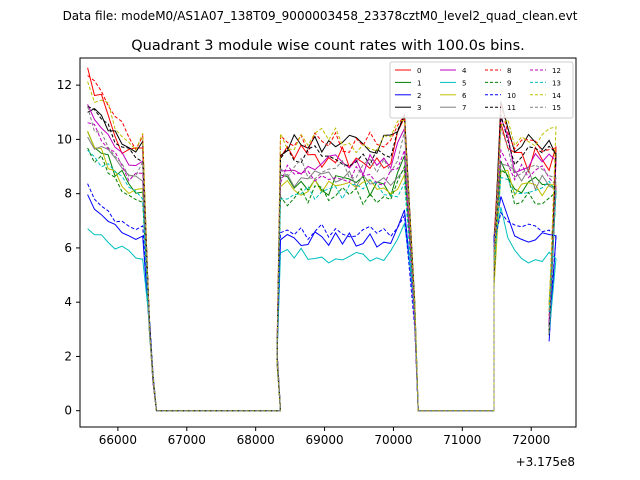 The width and height of the screenshot is (640, 480). I want to click on y-tick-label: 10, so click(64, 139).